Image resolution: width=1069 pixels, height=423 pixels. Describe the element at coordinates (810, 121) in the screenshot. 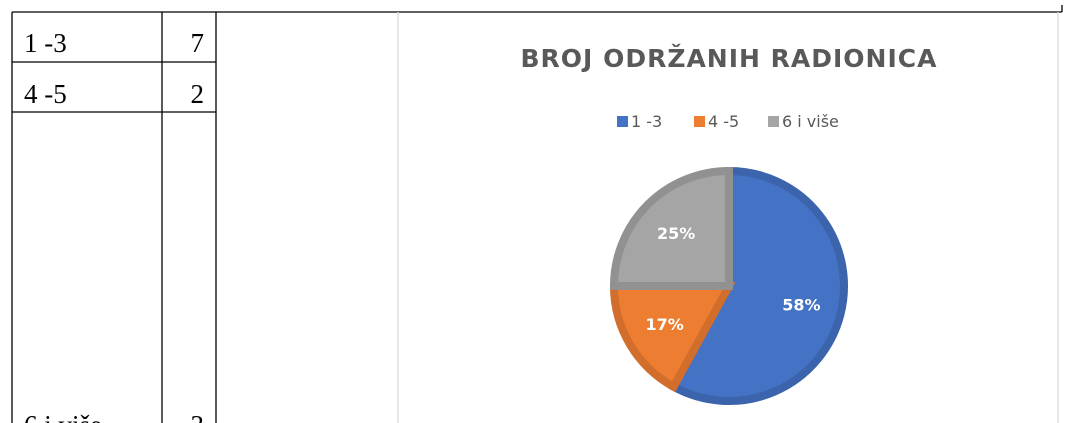

I see `legend-label: 6 i više` at that location.